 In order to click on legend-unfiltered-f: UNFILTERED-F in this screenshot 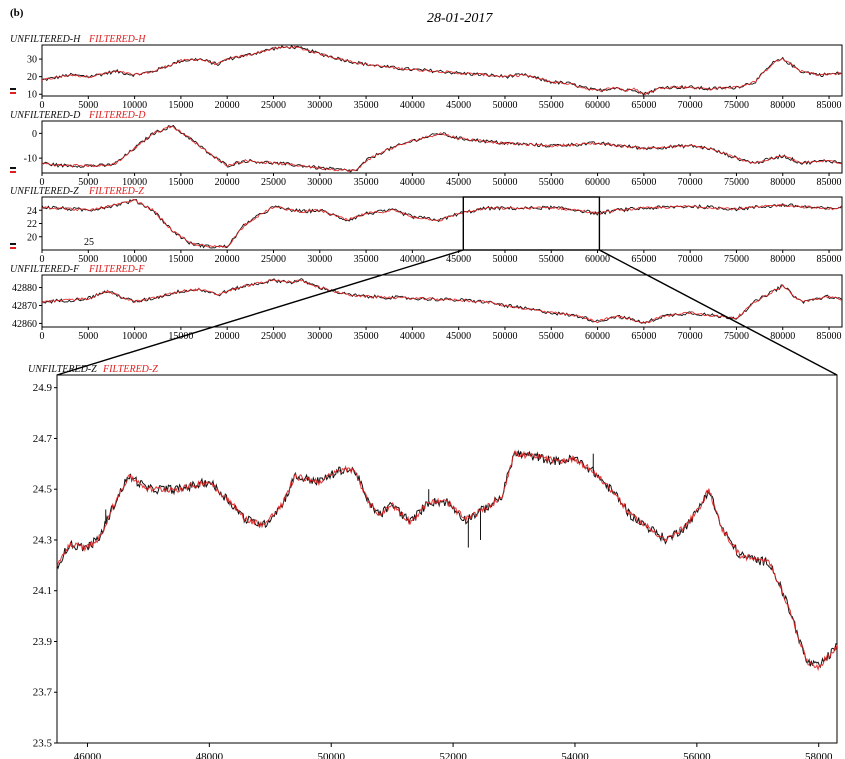, I will do `click(45, 269)`.